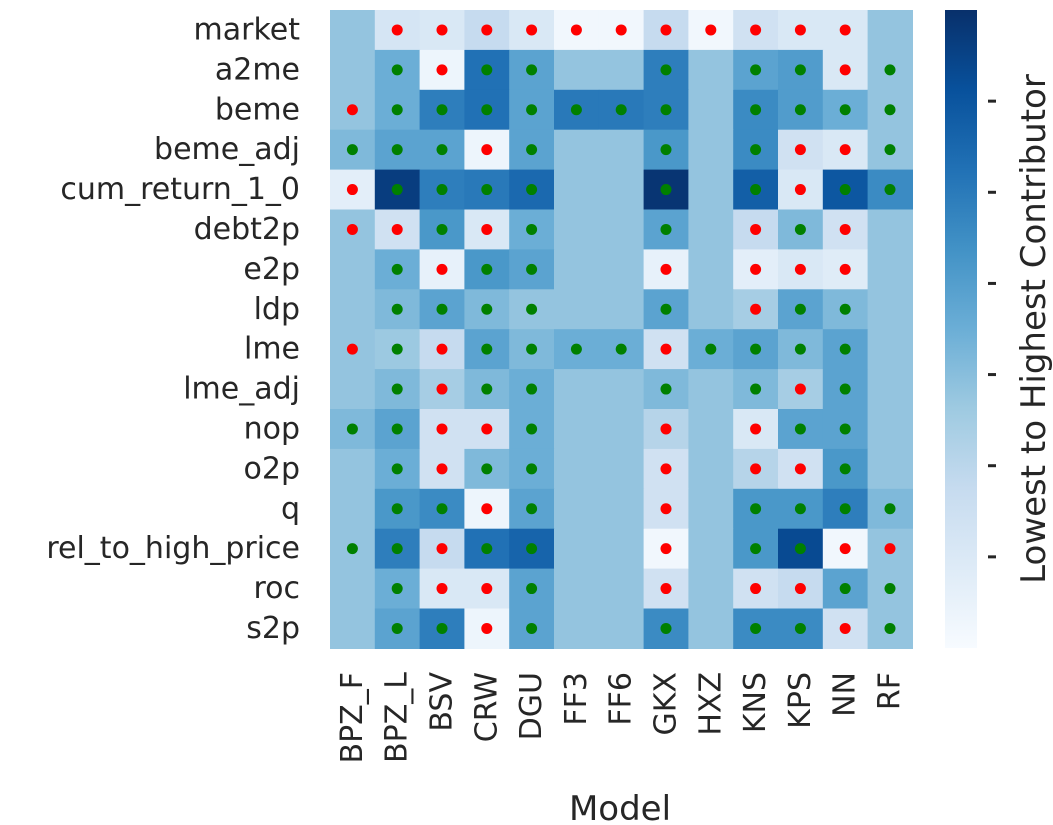 This screenshot has width=1053, height=825. Describe the element at coordinates (272, 349) in the screenshot. I see `y-tick-label: lme` at that location.